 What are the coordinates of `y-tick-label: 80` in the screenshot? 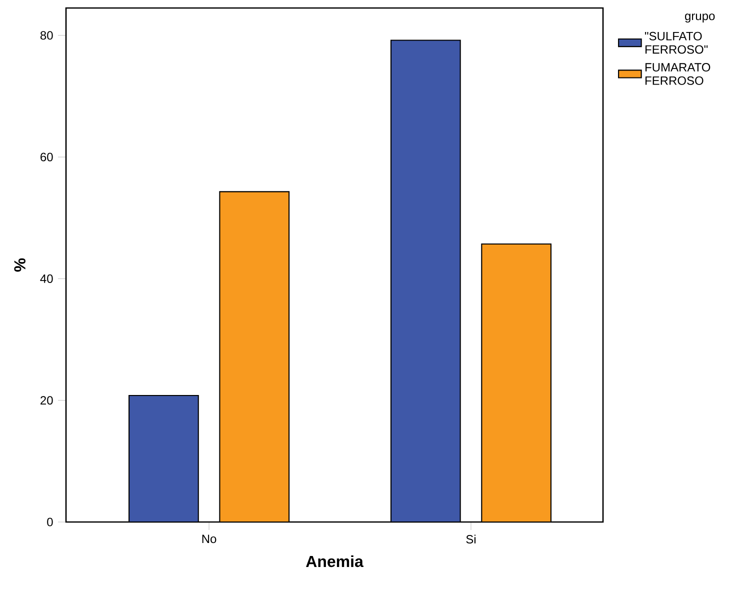 It's located at (46, 35).